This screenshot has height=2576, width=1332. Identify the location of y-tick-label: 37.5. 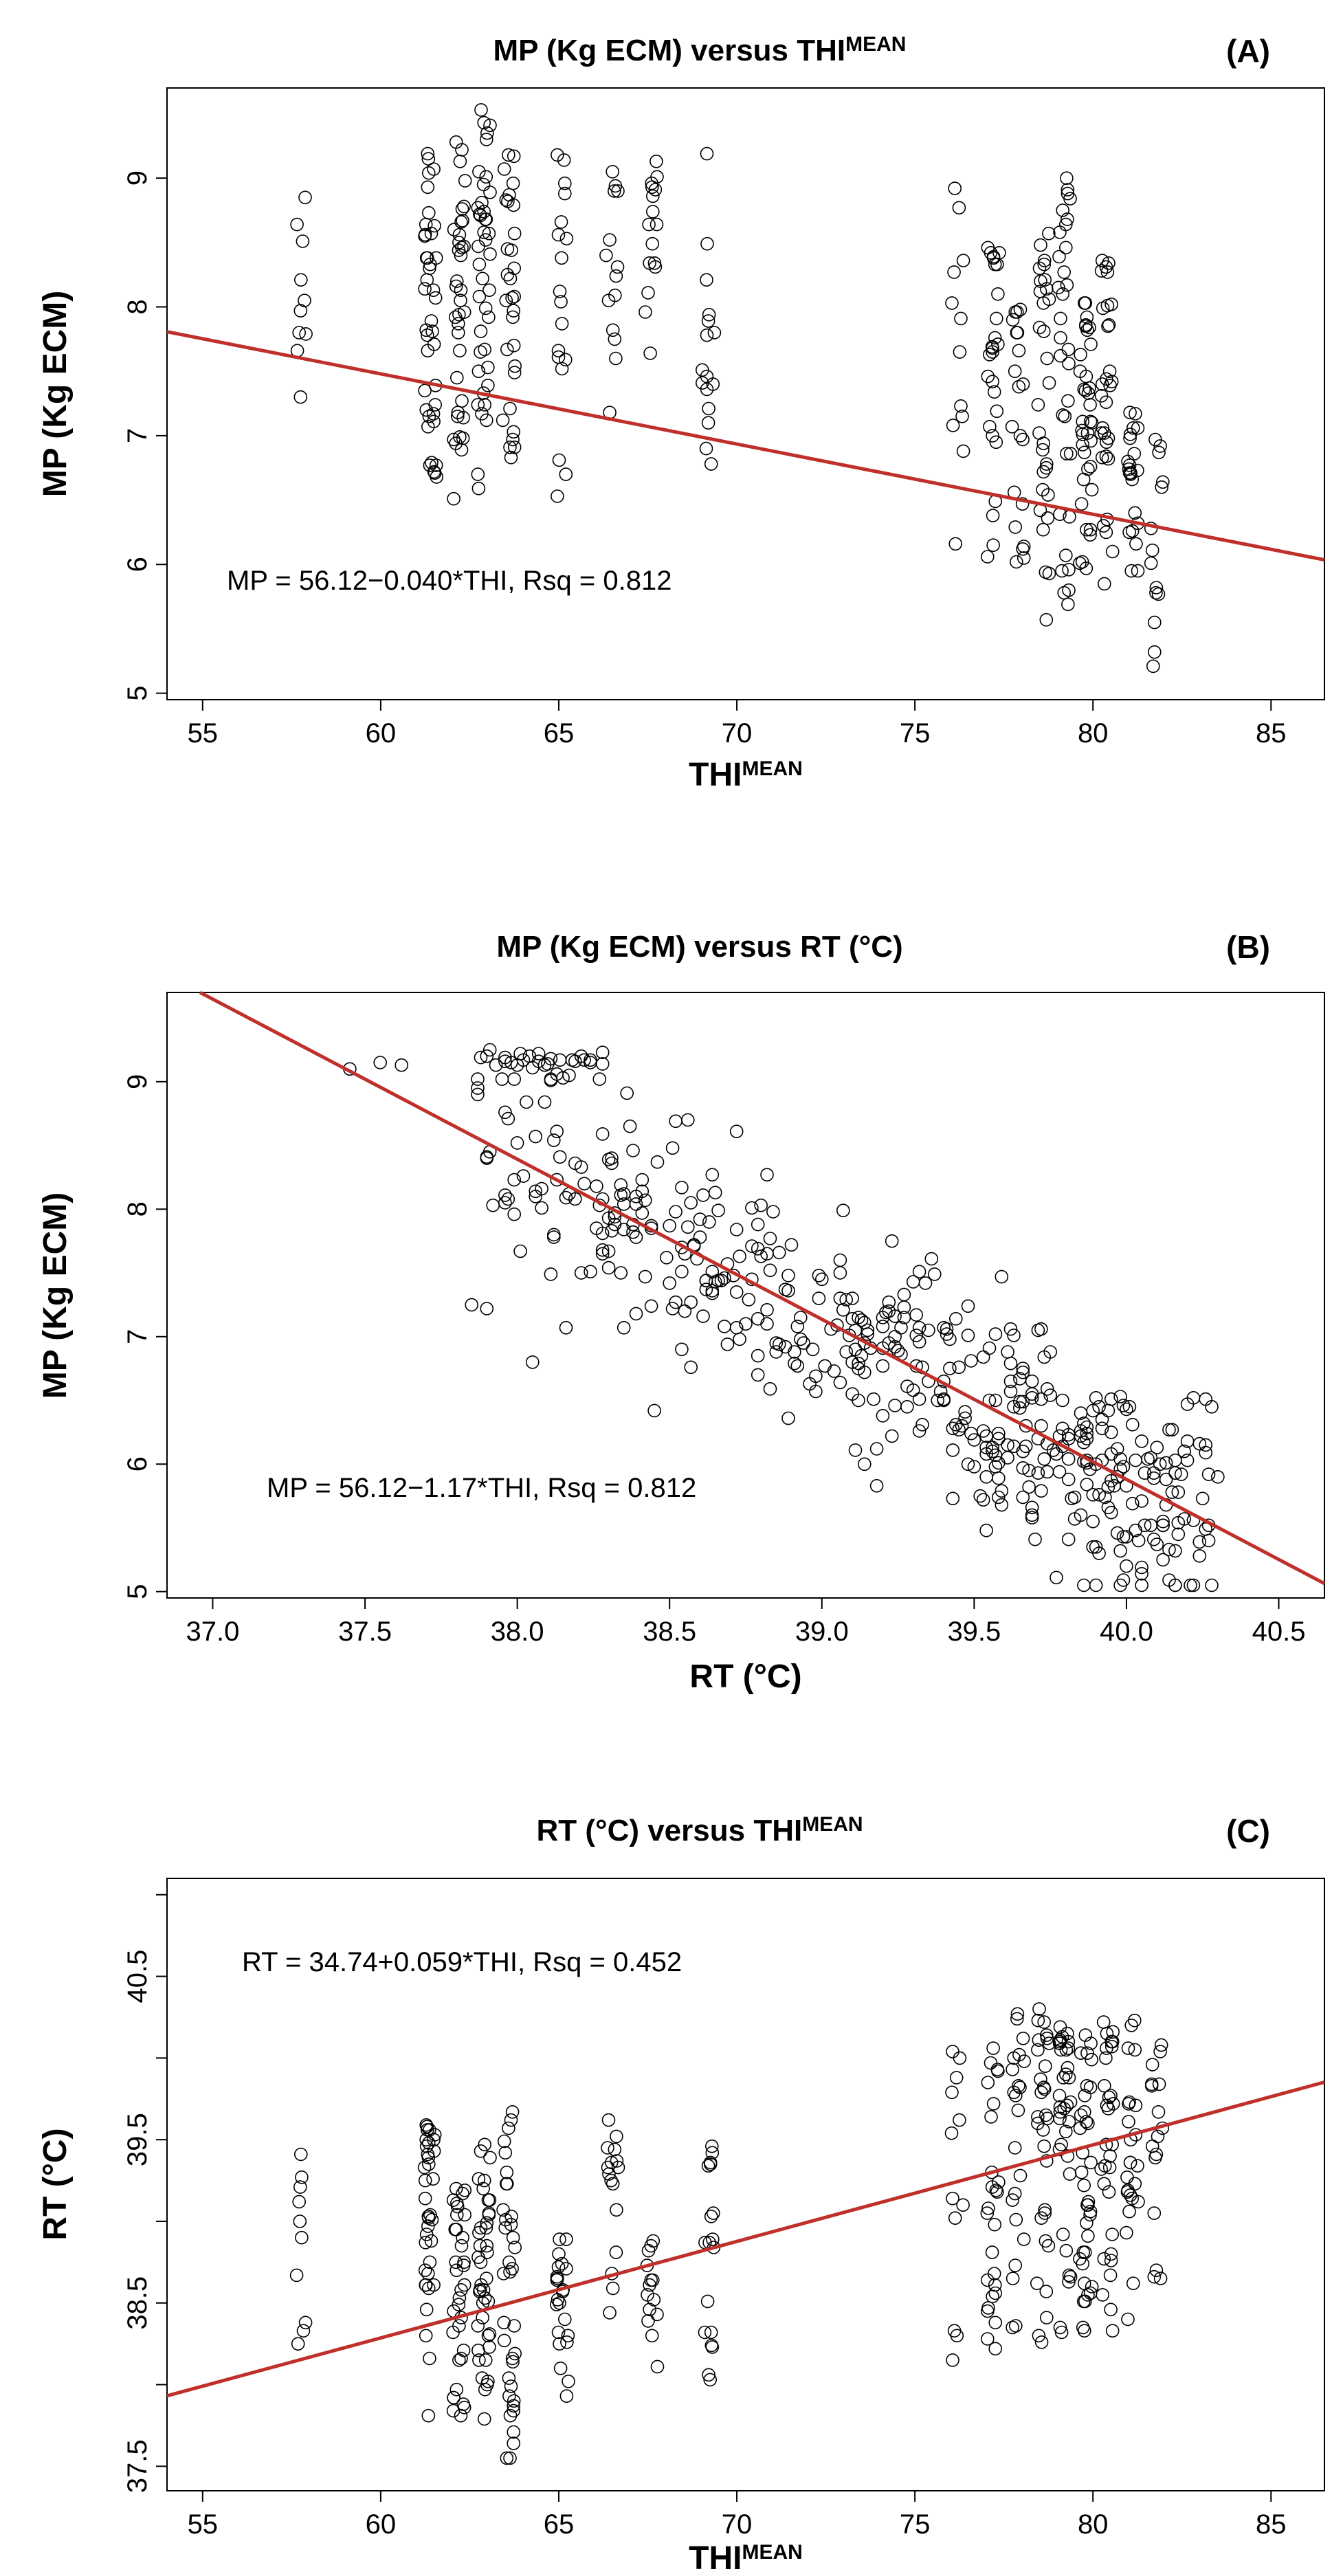
(137, 2466).